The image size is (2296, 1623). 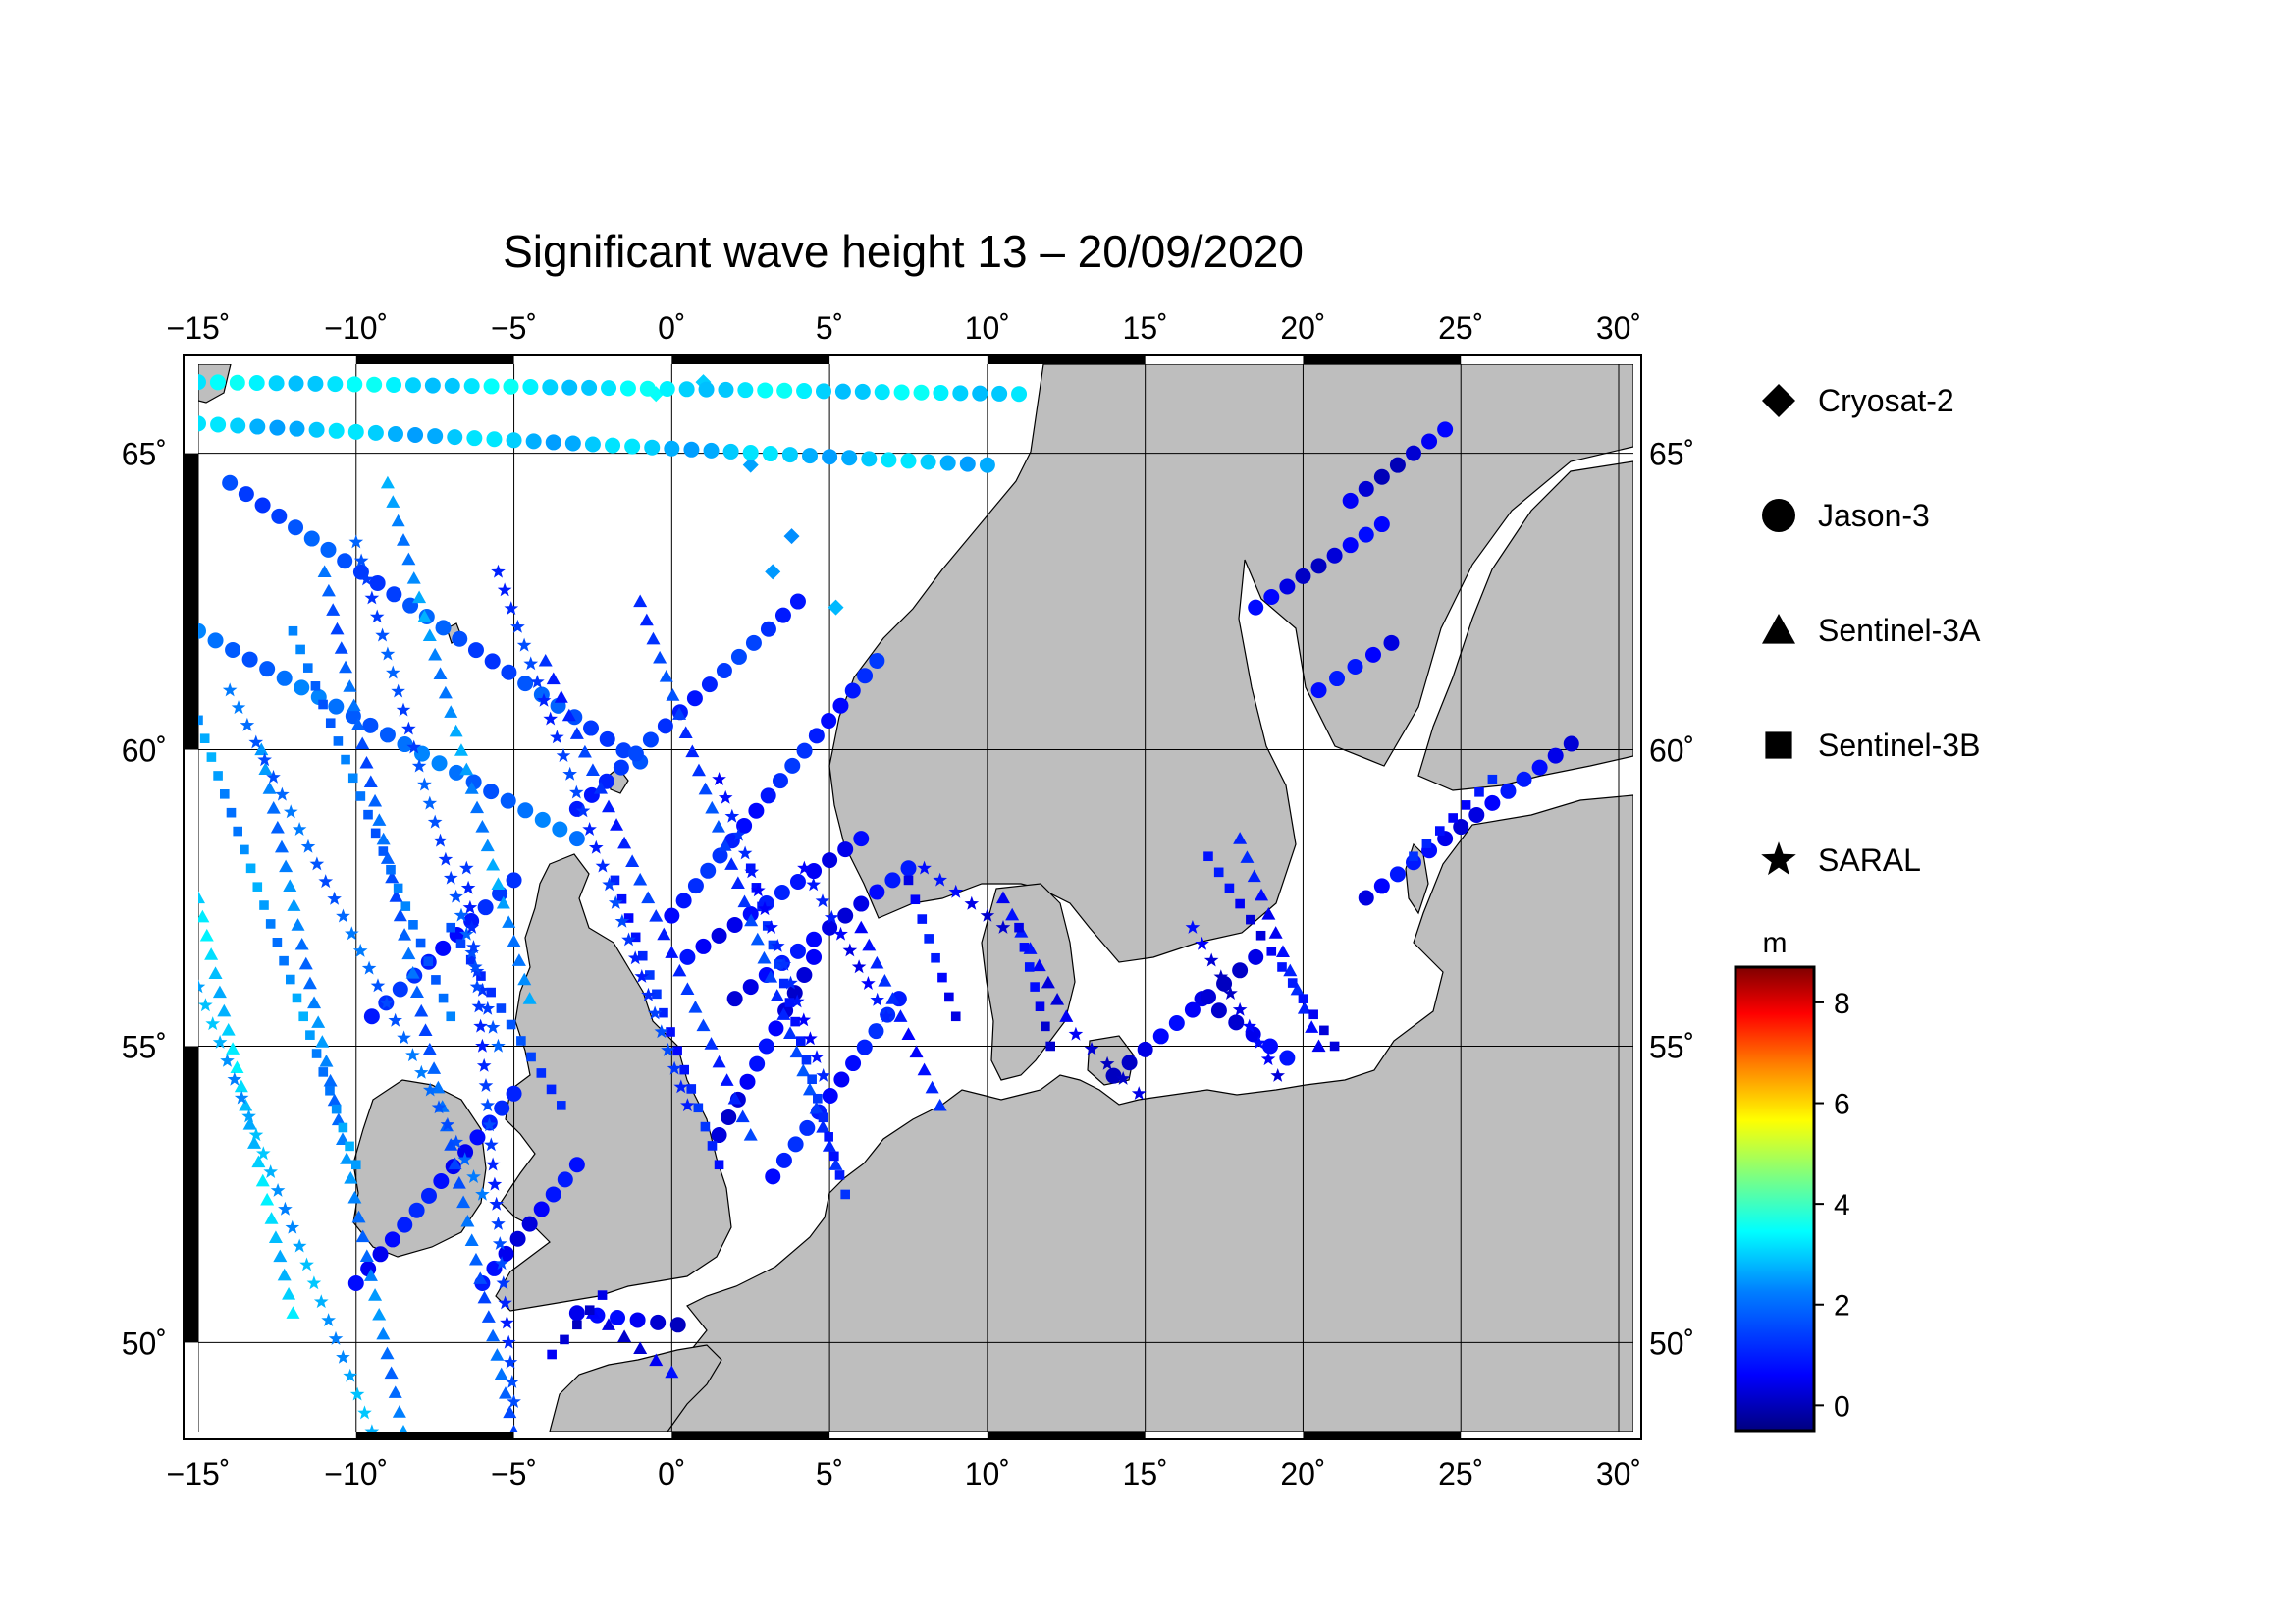 What do you see at coordinates (750, 359) in the screenshot?
I see `frame-bar-top` at bounding box center [750, 359].